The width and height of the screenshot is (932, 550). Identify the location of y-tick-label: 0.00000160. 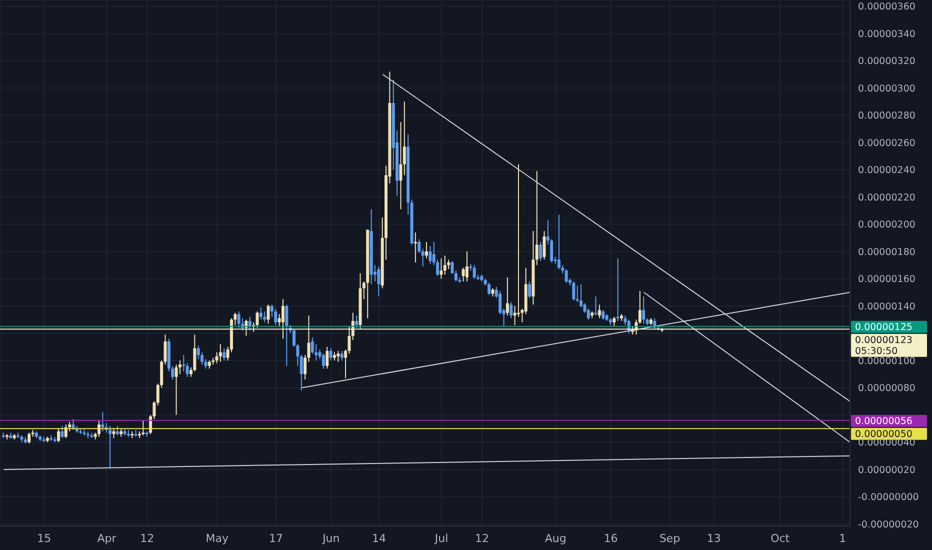
(887, 280).